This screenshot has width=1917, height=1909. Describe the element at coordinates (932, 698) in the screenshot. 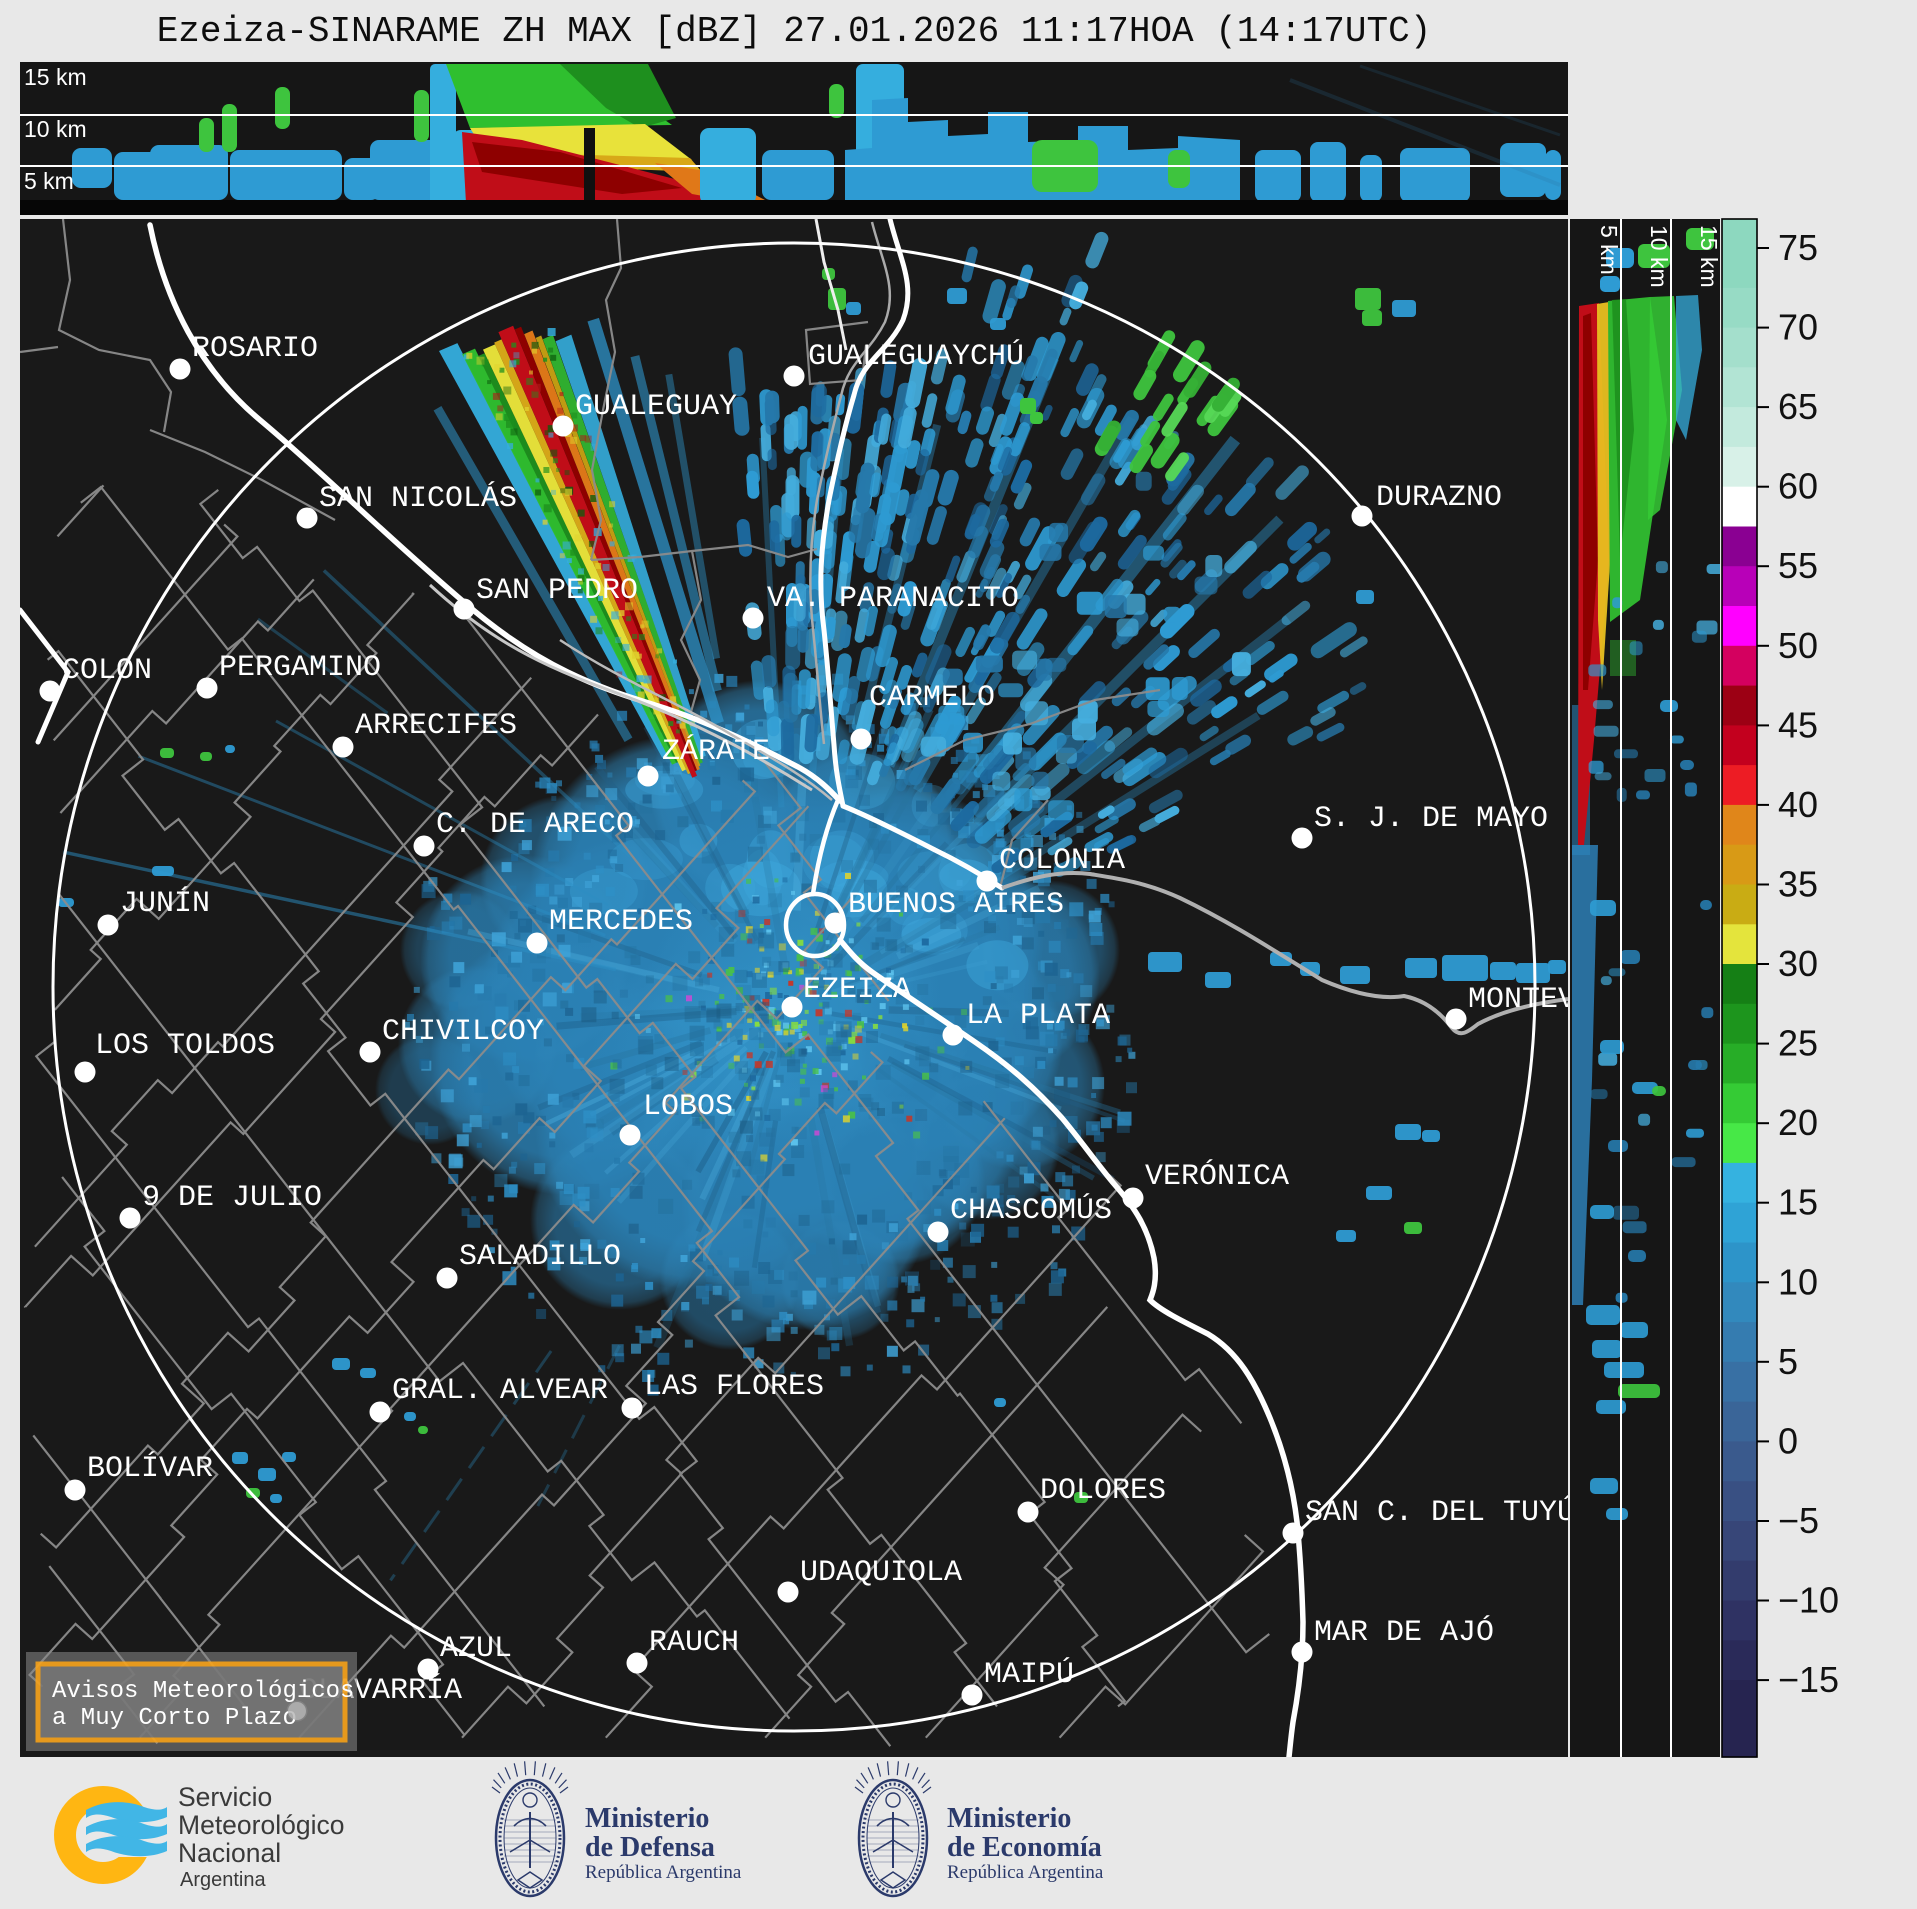

I see `svg-text: CARMELO` at that location.